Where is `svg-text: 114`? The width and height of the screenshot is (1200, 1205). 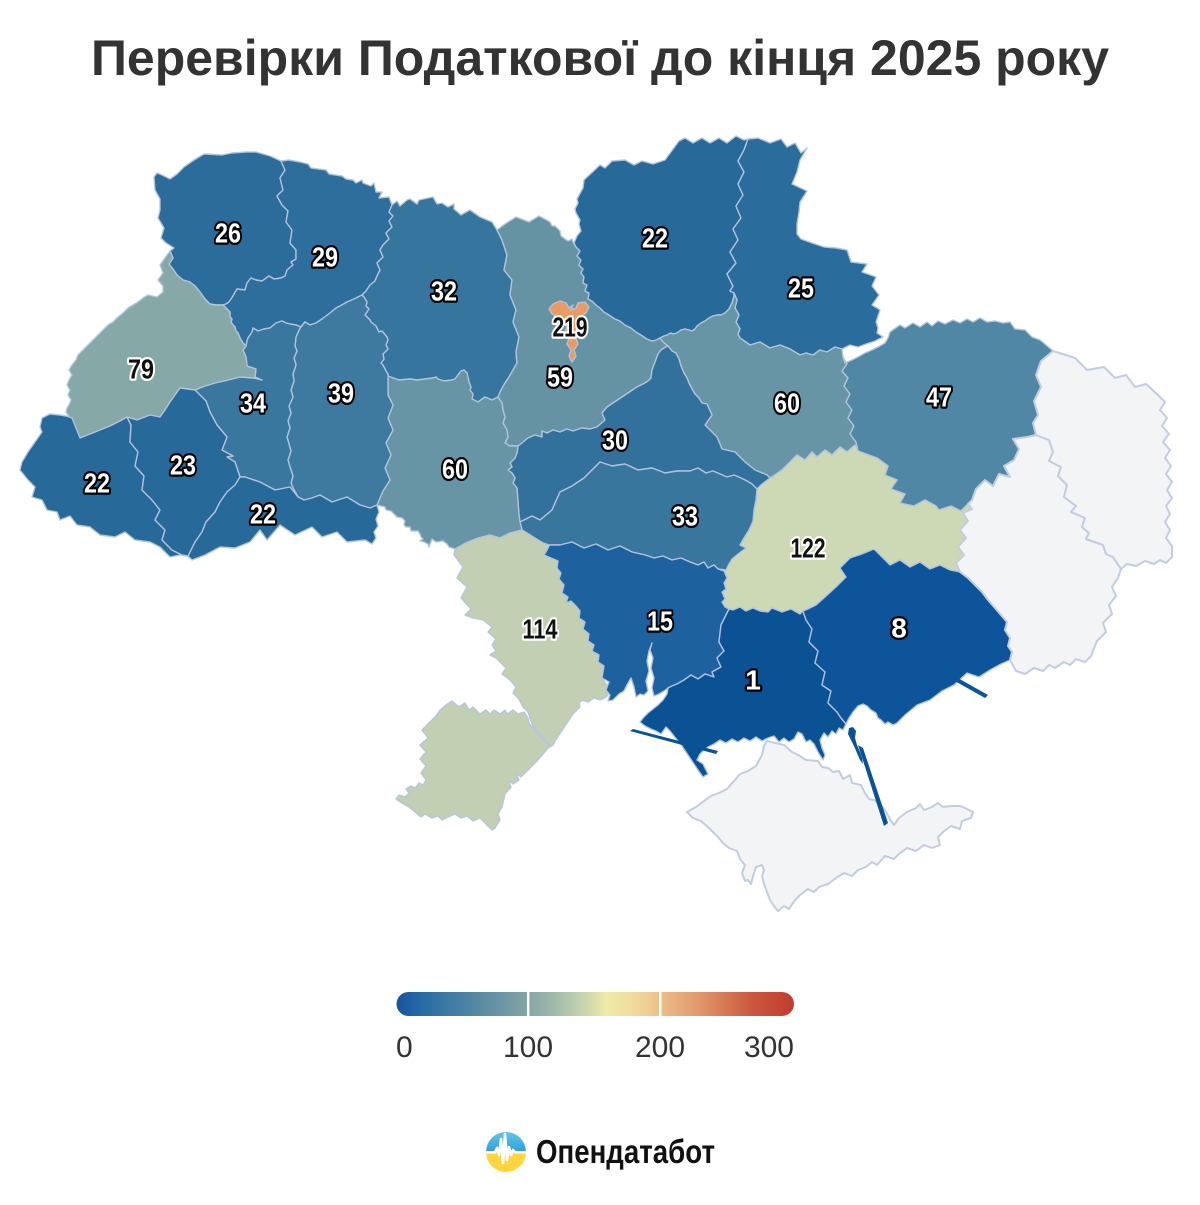
svg-text: 114 is located at coordinates (540, 629).